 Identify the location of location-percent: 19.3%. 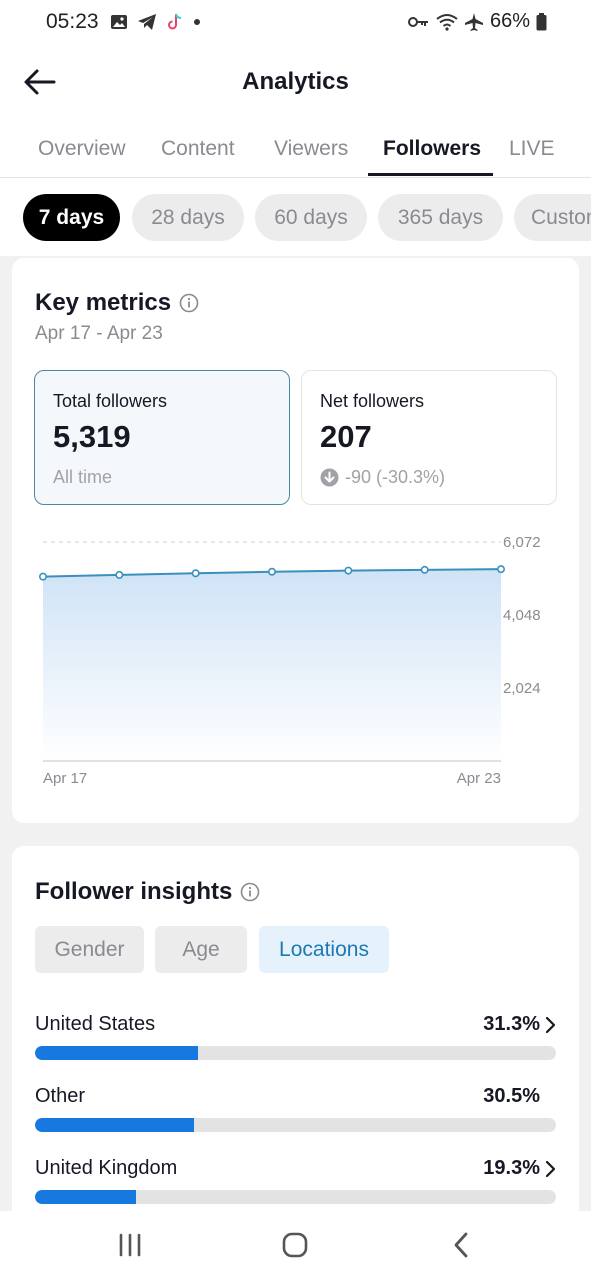
(511, 1168).